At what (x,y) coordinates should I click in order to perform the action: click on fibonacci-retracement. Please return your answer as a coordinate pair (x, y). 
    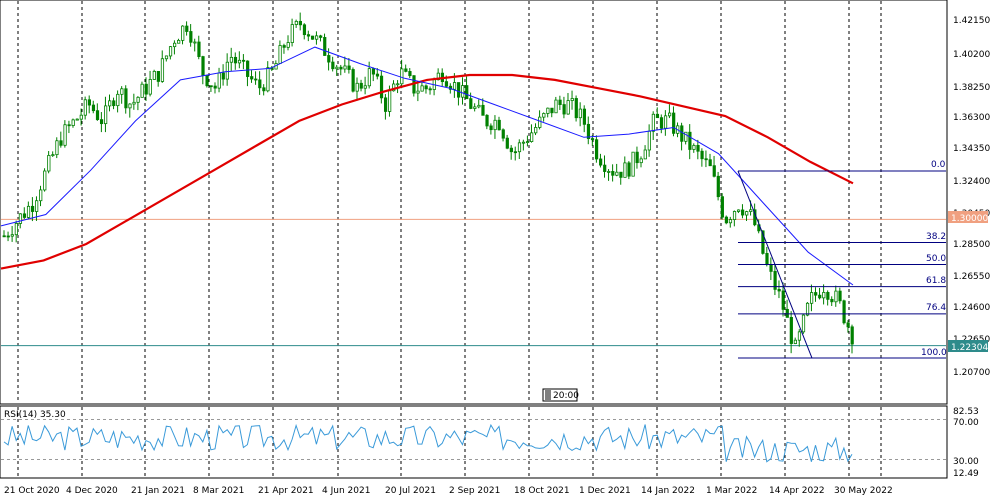
    Looking at the image, I should click on (841, 264).